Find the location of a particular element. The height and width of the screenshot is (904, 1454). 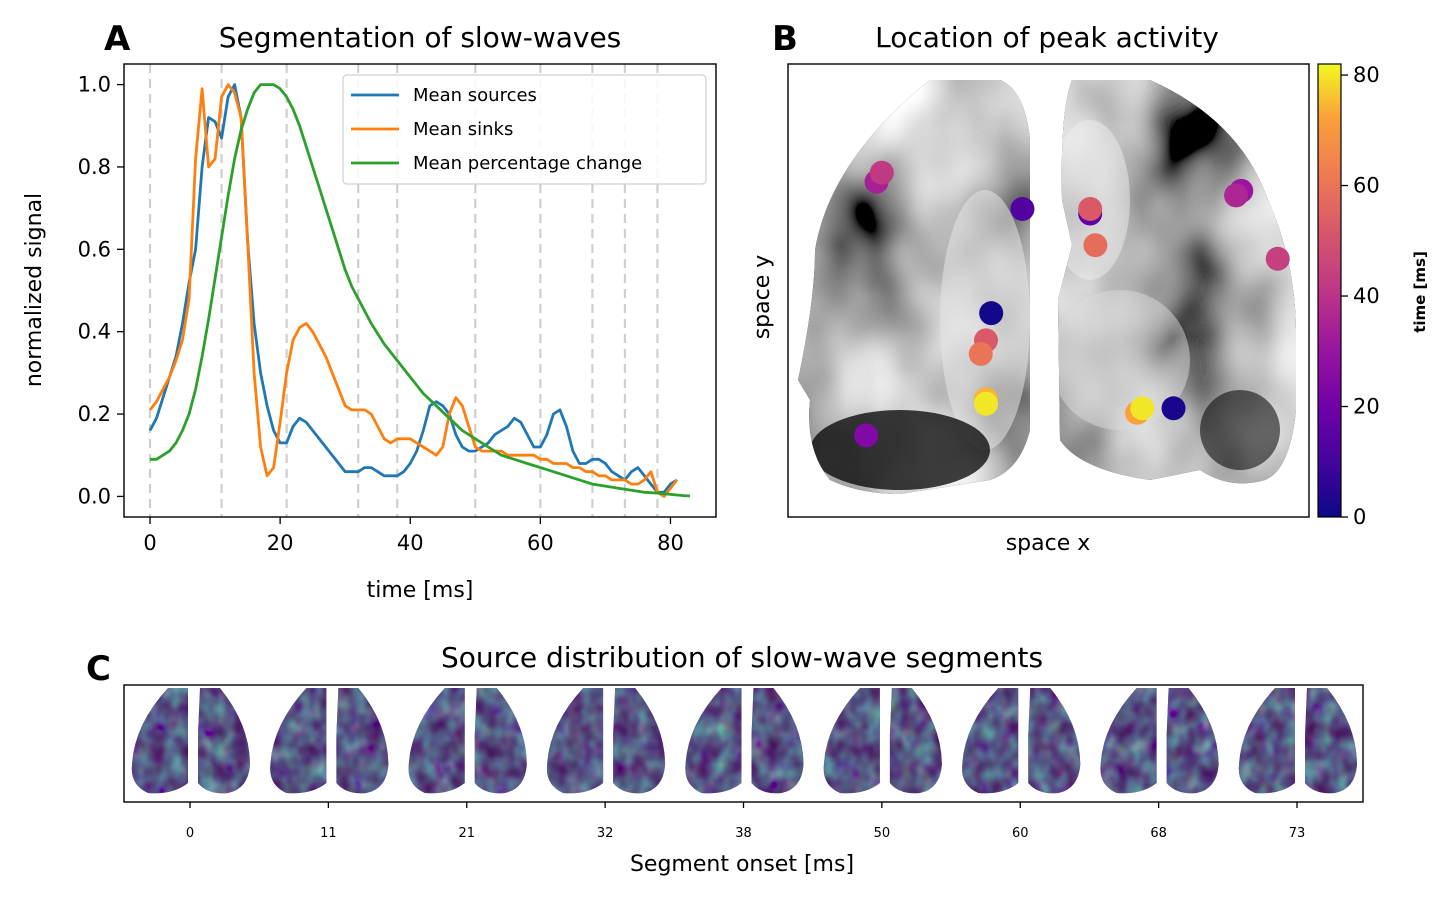

panel-b-ylabel: space y is located at coordinates (762, 297).